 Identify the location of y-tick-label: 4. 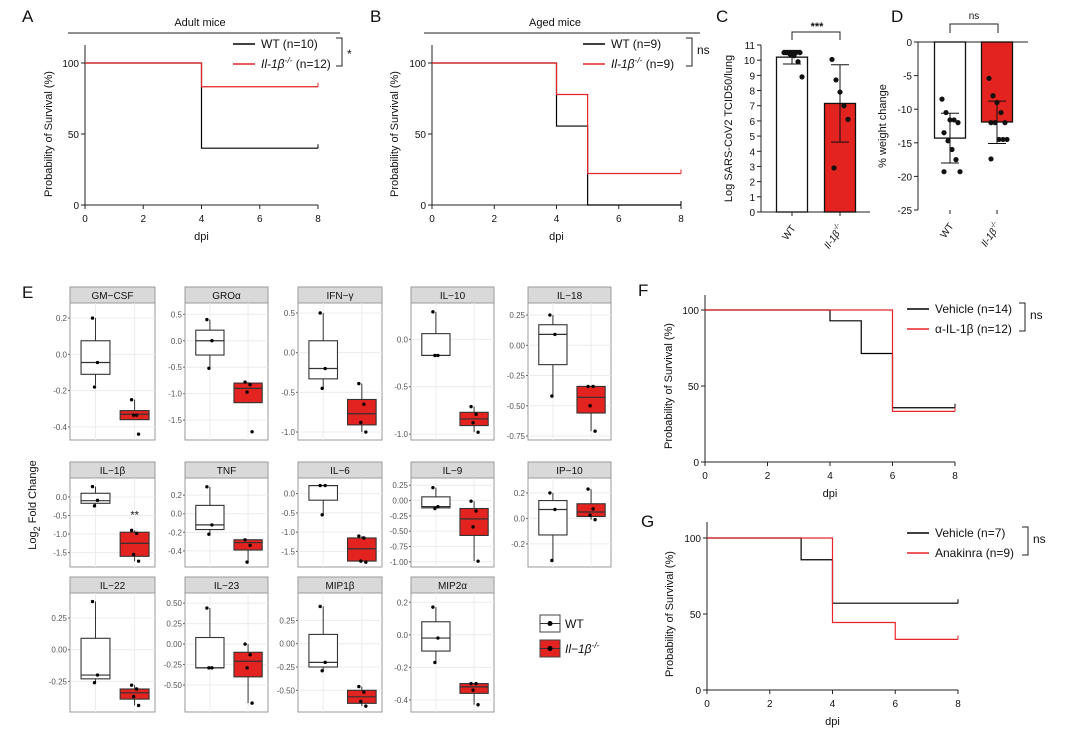
(752, 152).